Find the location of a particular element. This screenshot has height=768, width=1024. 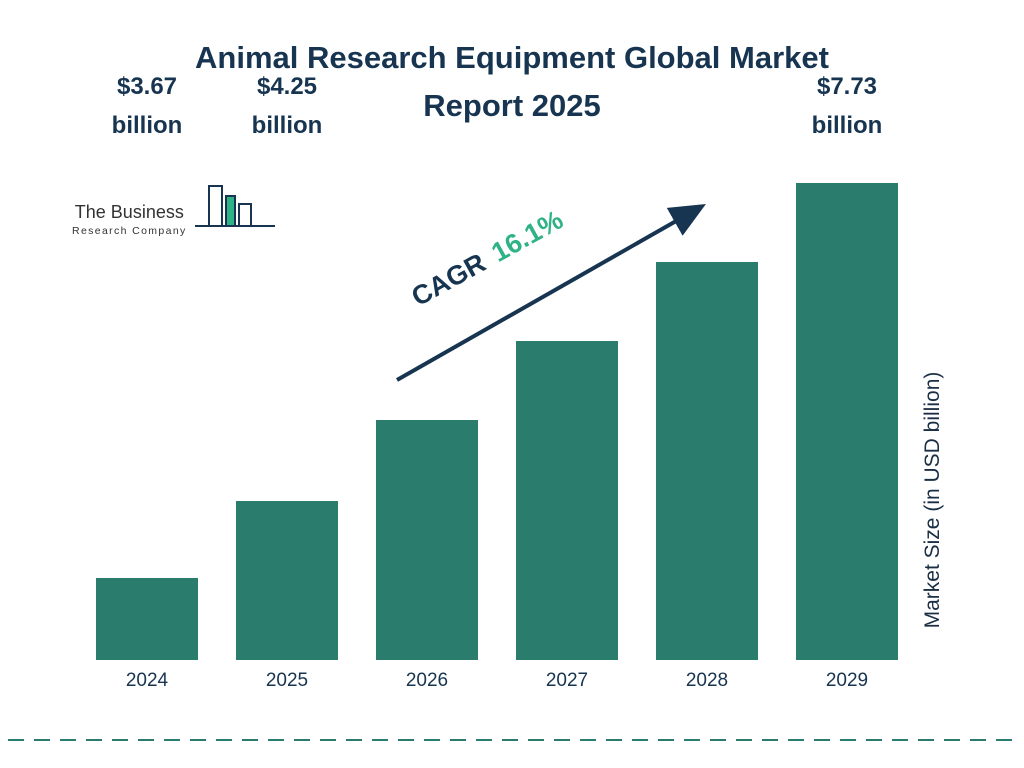

value-label-2025: $4.25 billion is located at coordinates (287, 106).